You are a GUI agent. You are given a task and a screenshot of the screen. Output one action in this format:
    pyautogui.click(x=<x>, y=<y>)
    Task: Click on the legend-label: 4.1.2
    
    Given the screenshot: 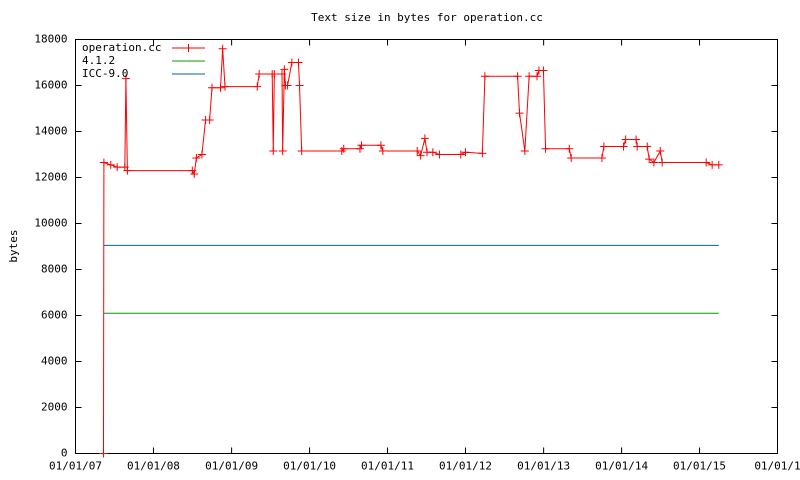 What is the action you would take?
    pyautogui.click(x=98, y=60)
    